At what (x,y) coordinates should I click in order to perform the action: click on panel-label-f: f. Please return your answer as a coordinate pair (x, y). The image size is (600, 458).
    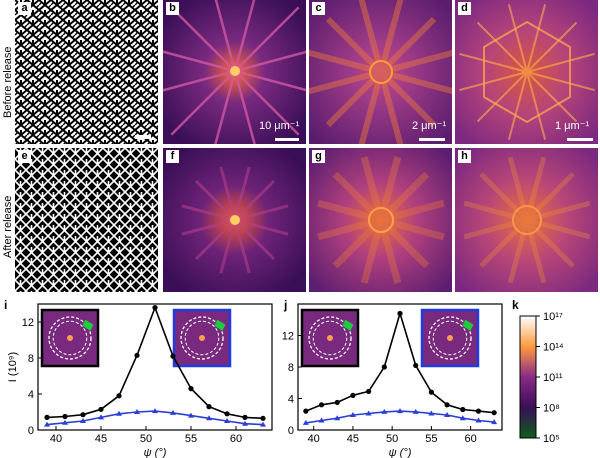
    Looking at the image, I should click on (172, 156).